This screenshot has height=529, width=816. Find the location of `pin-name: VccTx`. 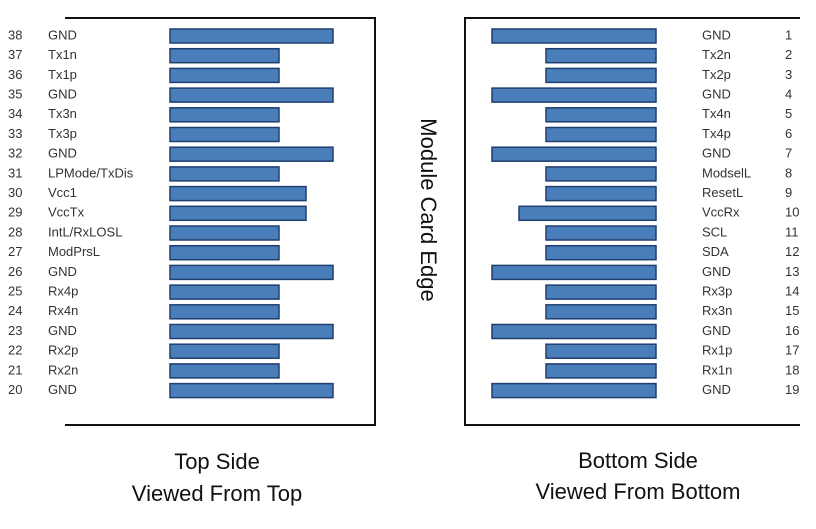

pin-name: VccTx is located at coordinates (66, 212).